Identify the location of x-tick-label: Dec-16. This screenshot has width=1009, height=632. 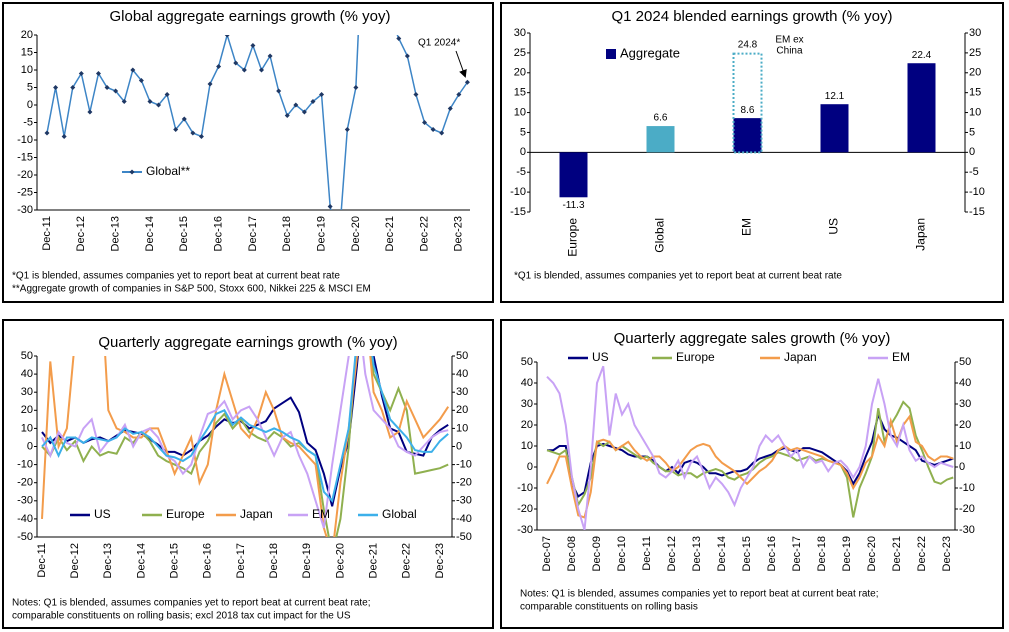
(219, 233).